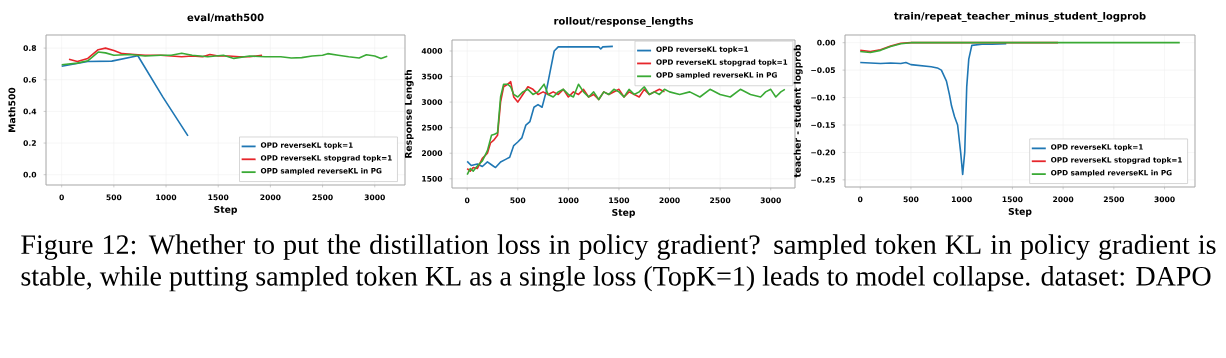 The width and height of the screenshot is (1226, 358). I want to click on chart-title: rollout/response_lengths, so click(624, 21).